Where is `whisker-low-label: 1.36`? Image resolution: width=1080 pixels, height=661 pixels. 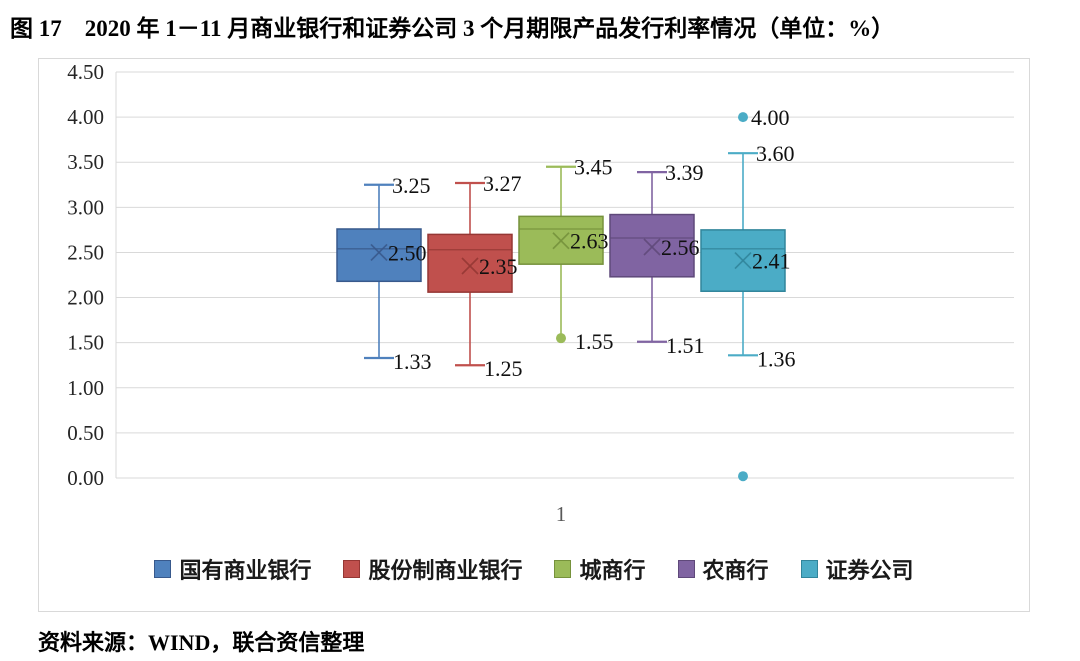
whisker-low-label: 1.36 is located at coordinates (776, 358).